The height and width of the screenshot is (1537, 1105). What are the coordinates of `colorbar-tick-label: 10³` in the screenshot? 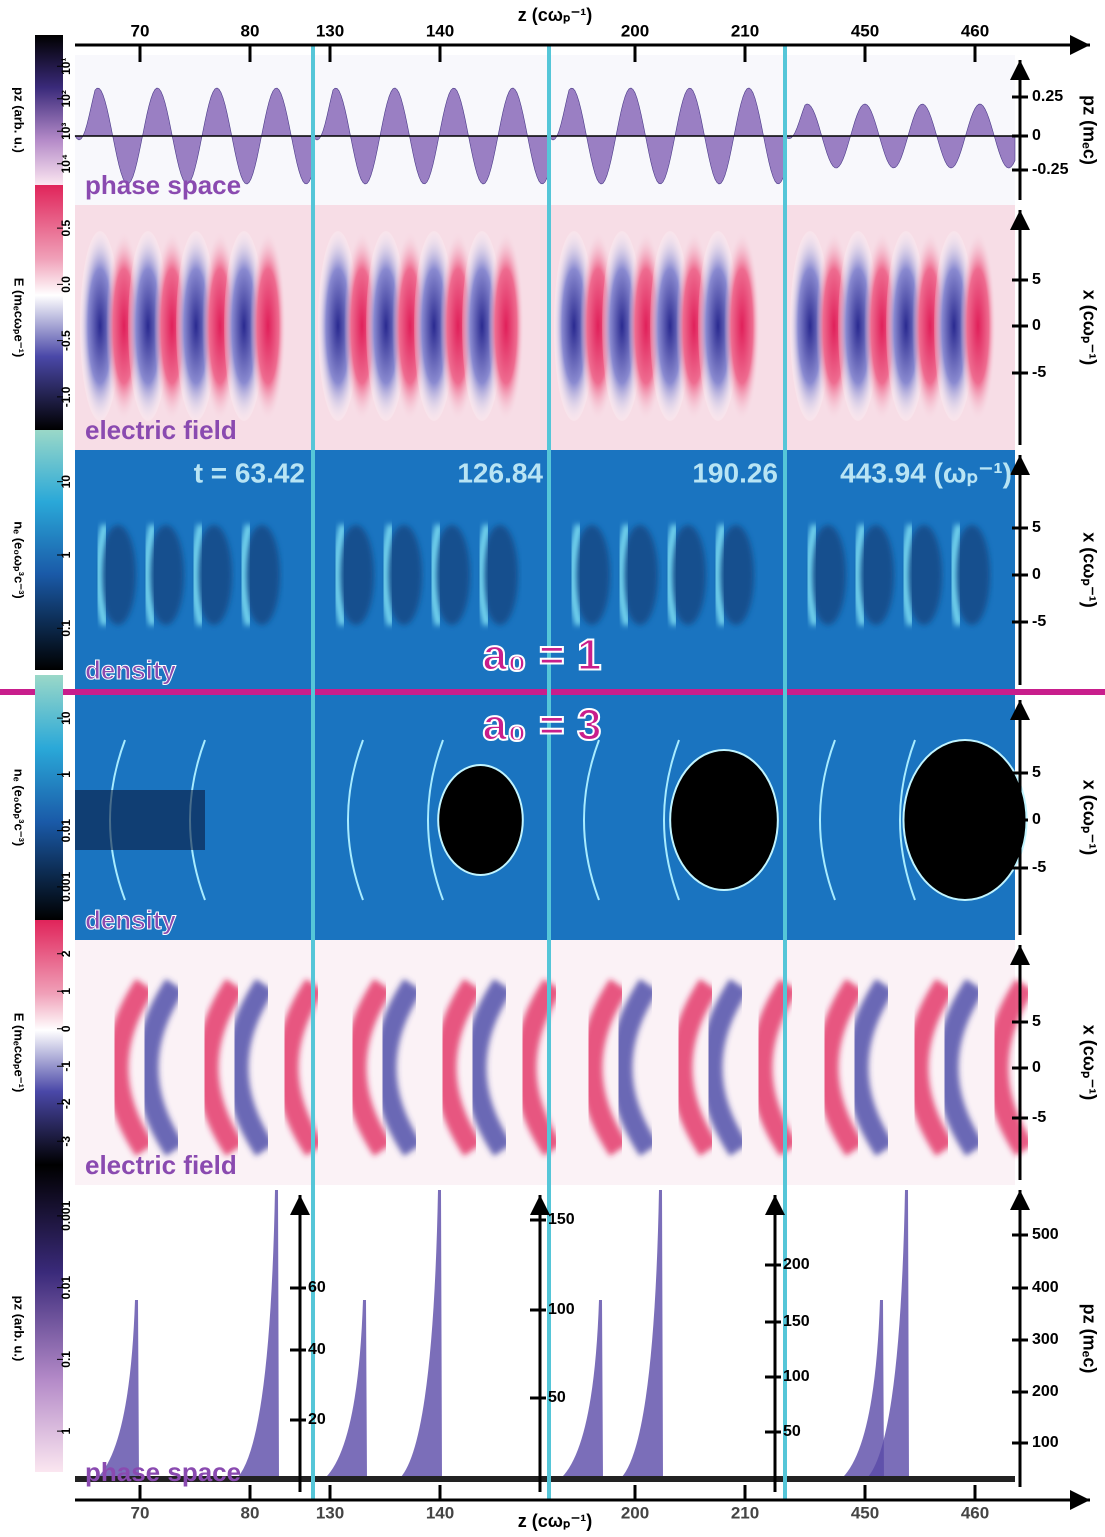 It's located at (66, 131).